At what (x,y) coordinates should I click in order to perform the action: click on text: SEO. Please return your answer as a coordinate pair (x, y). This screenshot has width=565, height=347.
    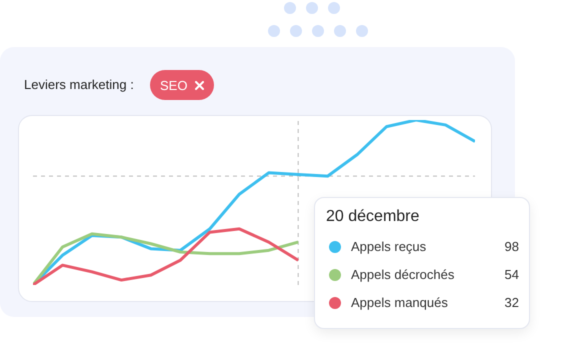
    Looking at the image, I should click on (174, 85).